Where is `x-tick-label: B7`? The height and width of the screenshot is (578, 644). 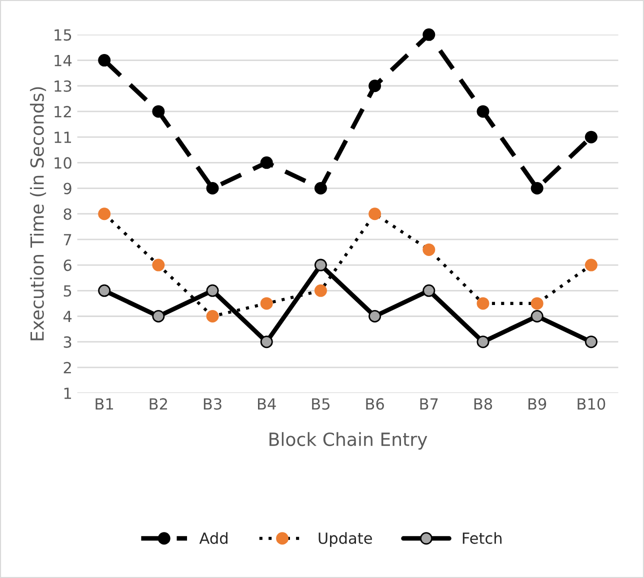 x-tick-label: B7 is located at coordinates (429, 404).